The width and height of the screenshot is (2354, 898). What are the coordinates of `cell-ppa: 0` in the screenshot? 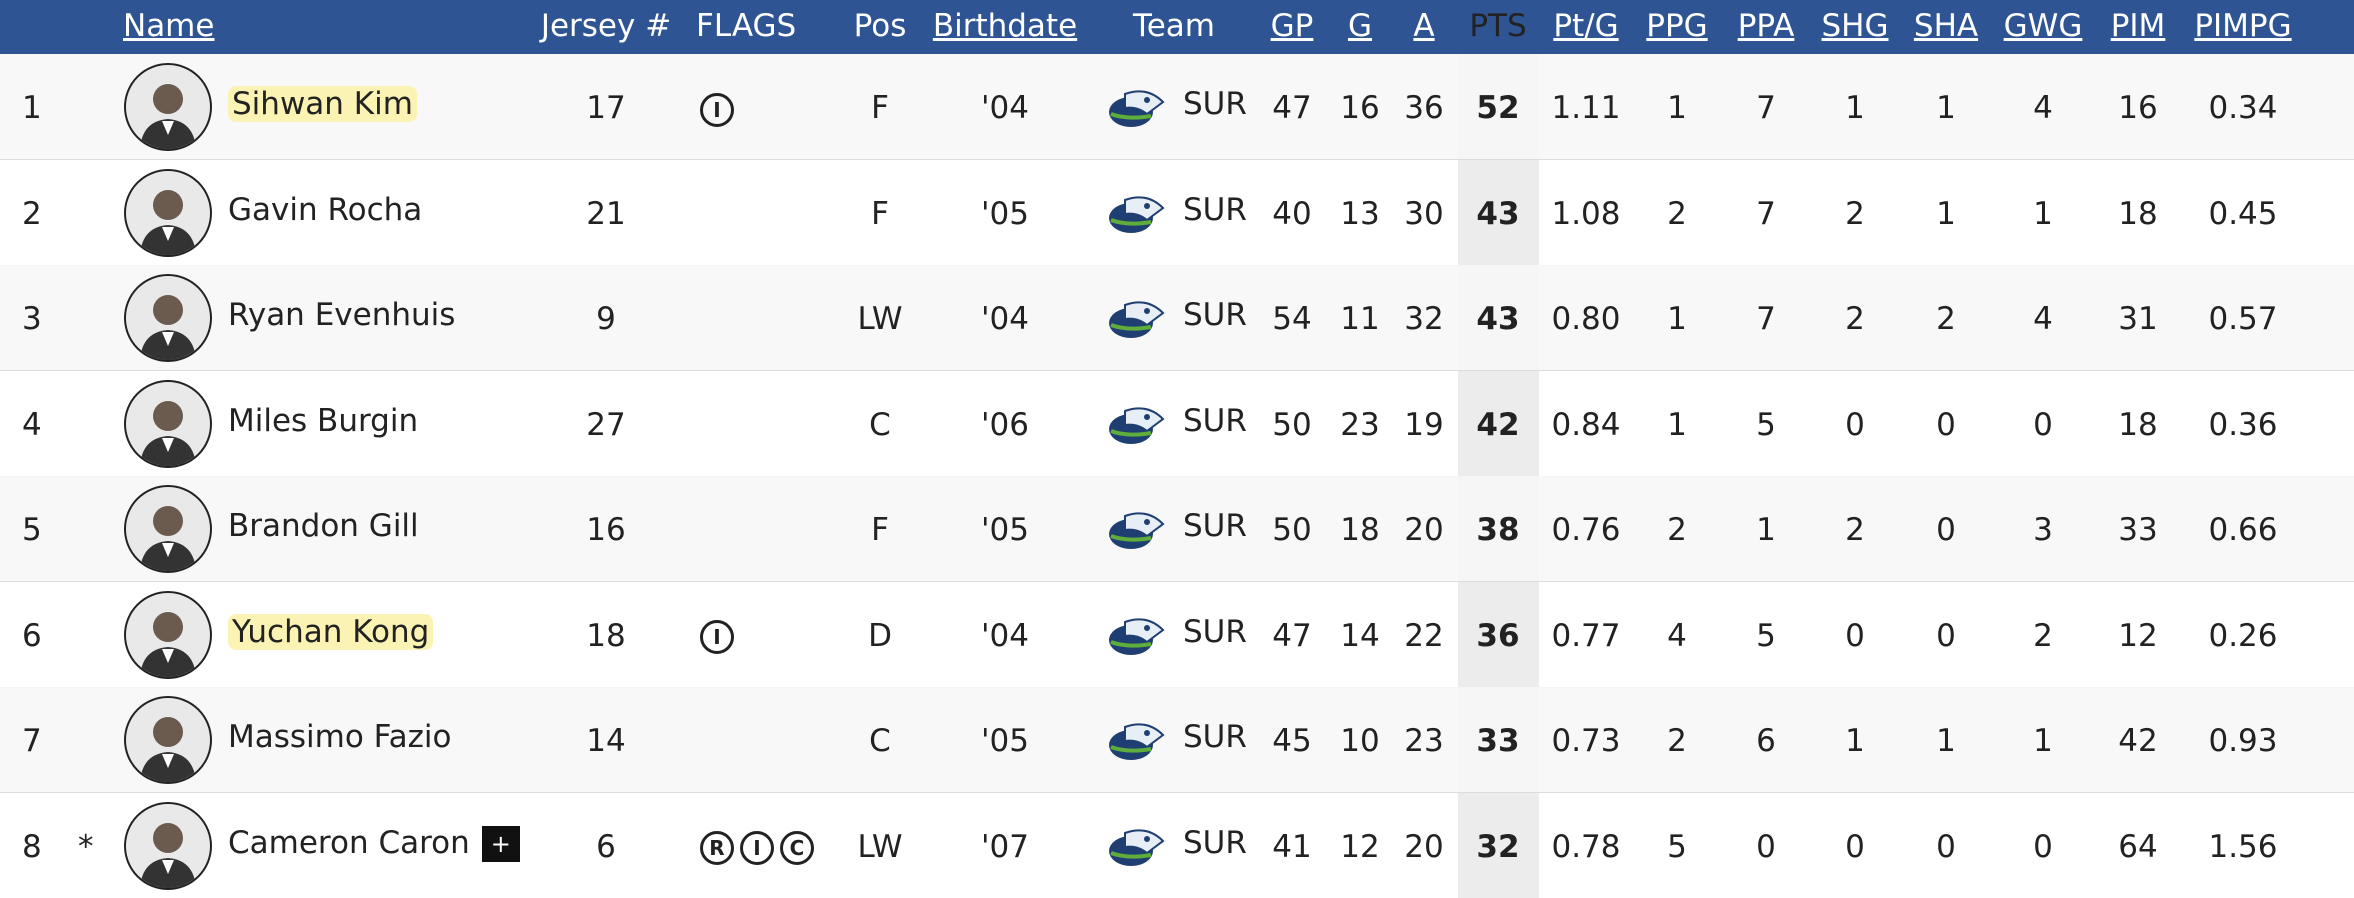 It's located at (1766, 846).